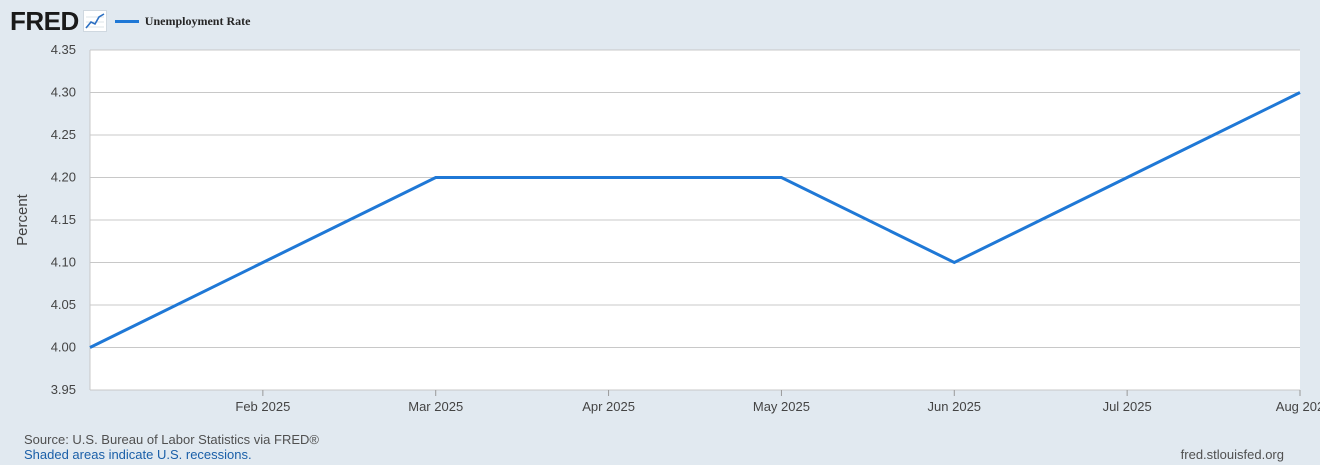 This screenshot has width=1320, height=465. I want to click on legend-label: Unemployment Rate, so click(197, 20).